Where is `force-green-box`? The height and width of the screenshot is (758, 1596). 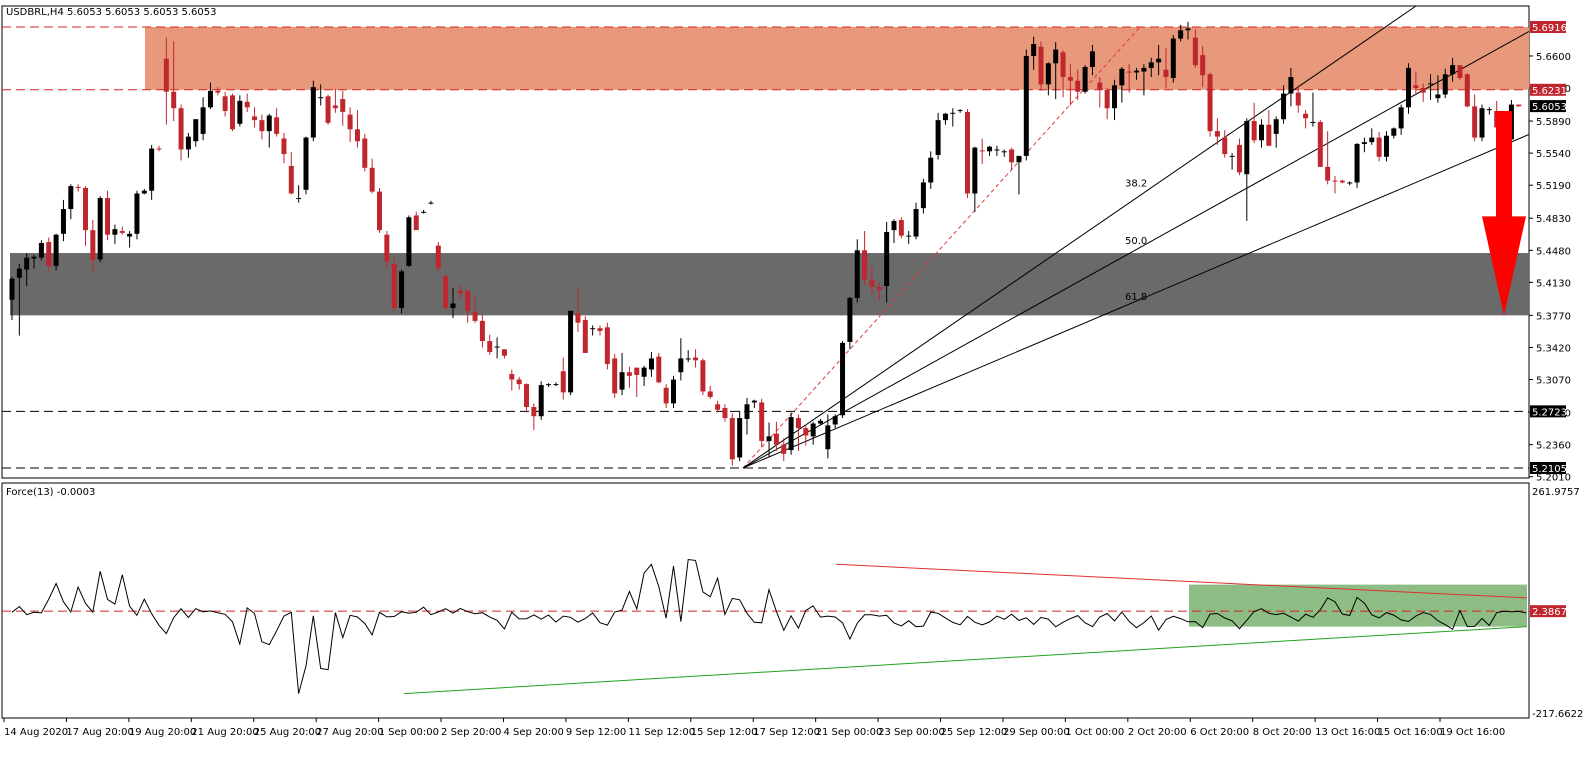
force-green-box is located at coordinates (1358, 605).